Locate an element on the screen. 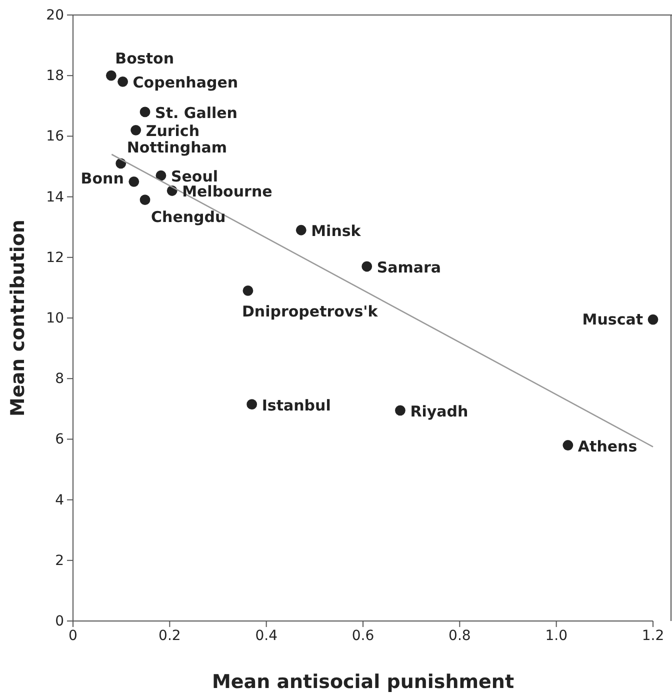 Image resolution: width=672 pixels, height=698 pixels. annotation: Samara is located at coordinates (409, 267).